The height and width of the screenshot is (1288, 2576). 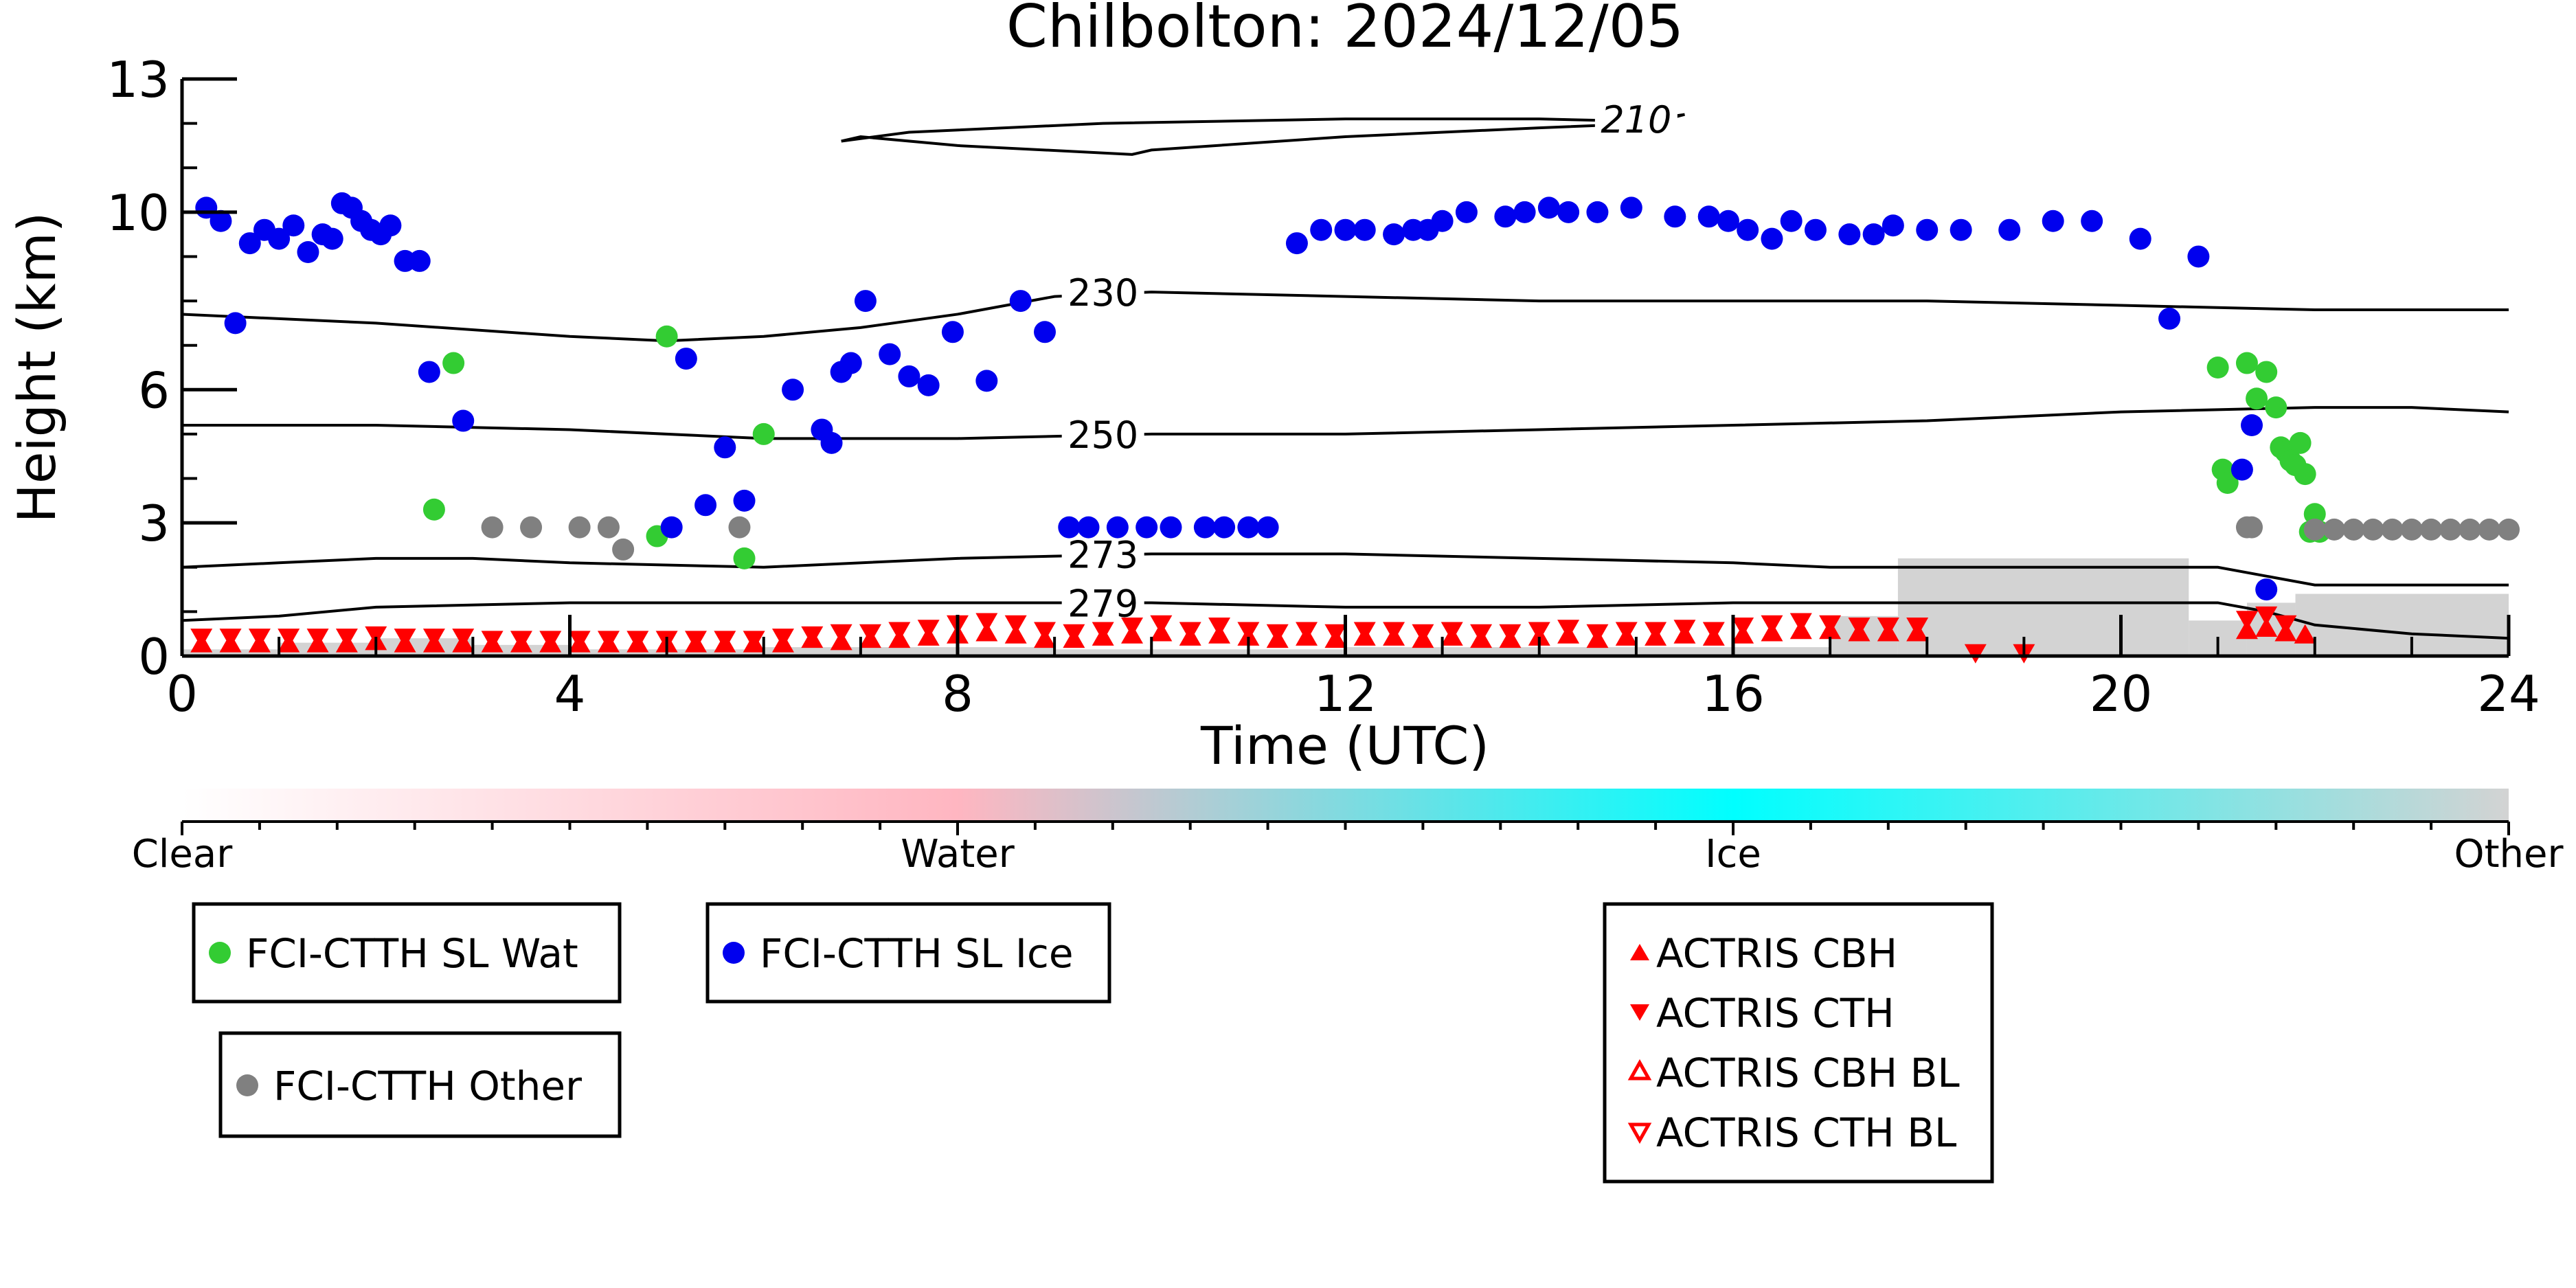 What do you see at coordinates (734, 953) in the screenshot?
I see `legend-ice-marker` at bounding box center [734, 953].